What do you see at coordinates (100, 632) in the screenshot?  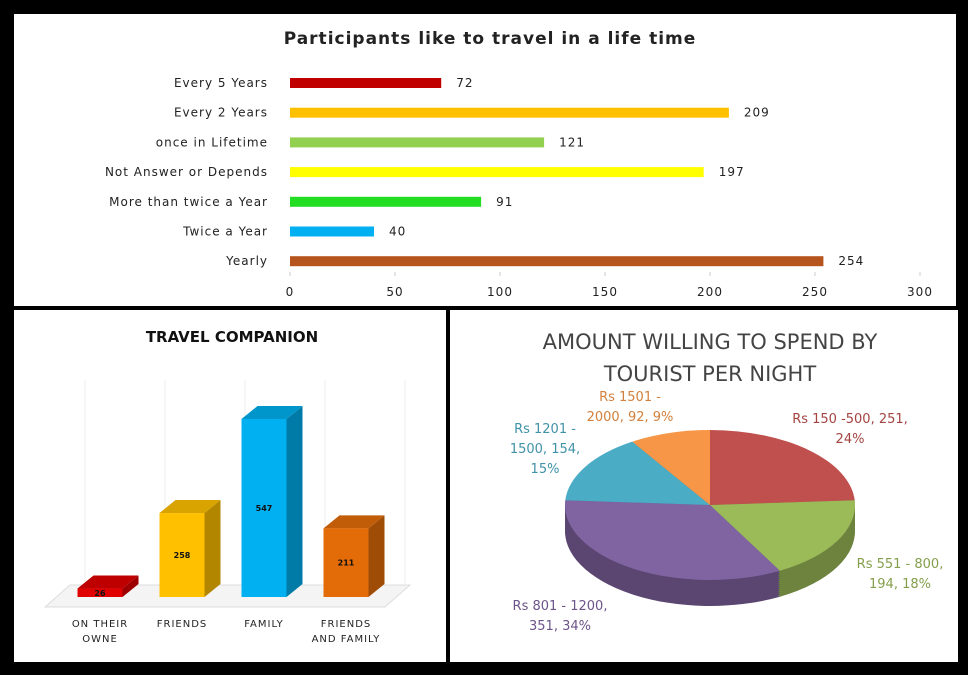 I see `category-label: ON THEIR OWNE` at bounding box center [100, 632].